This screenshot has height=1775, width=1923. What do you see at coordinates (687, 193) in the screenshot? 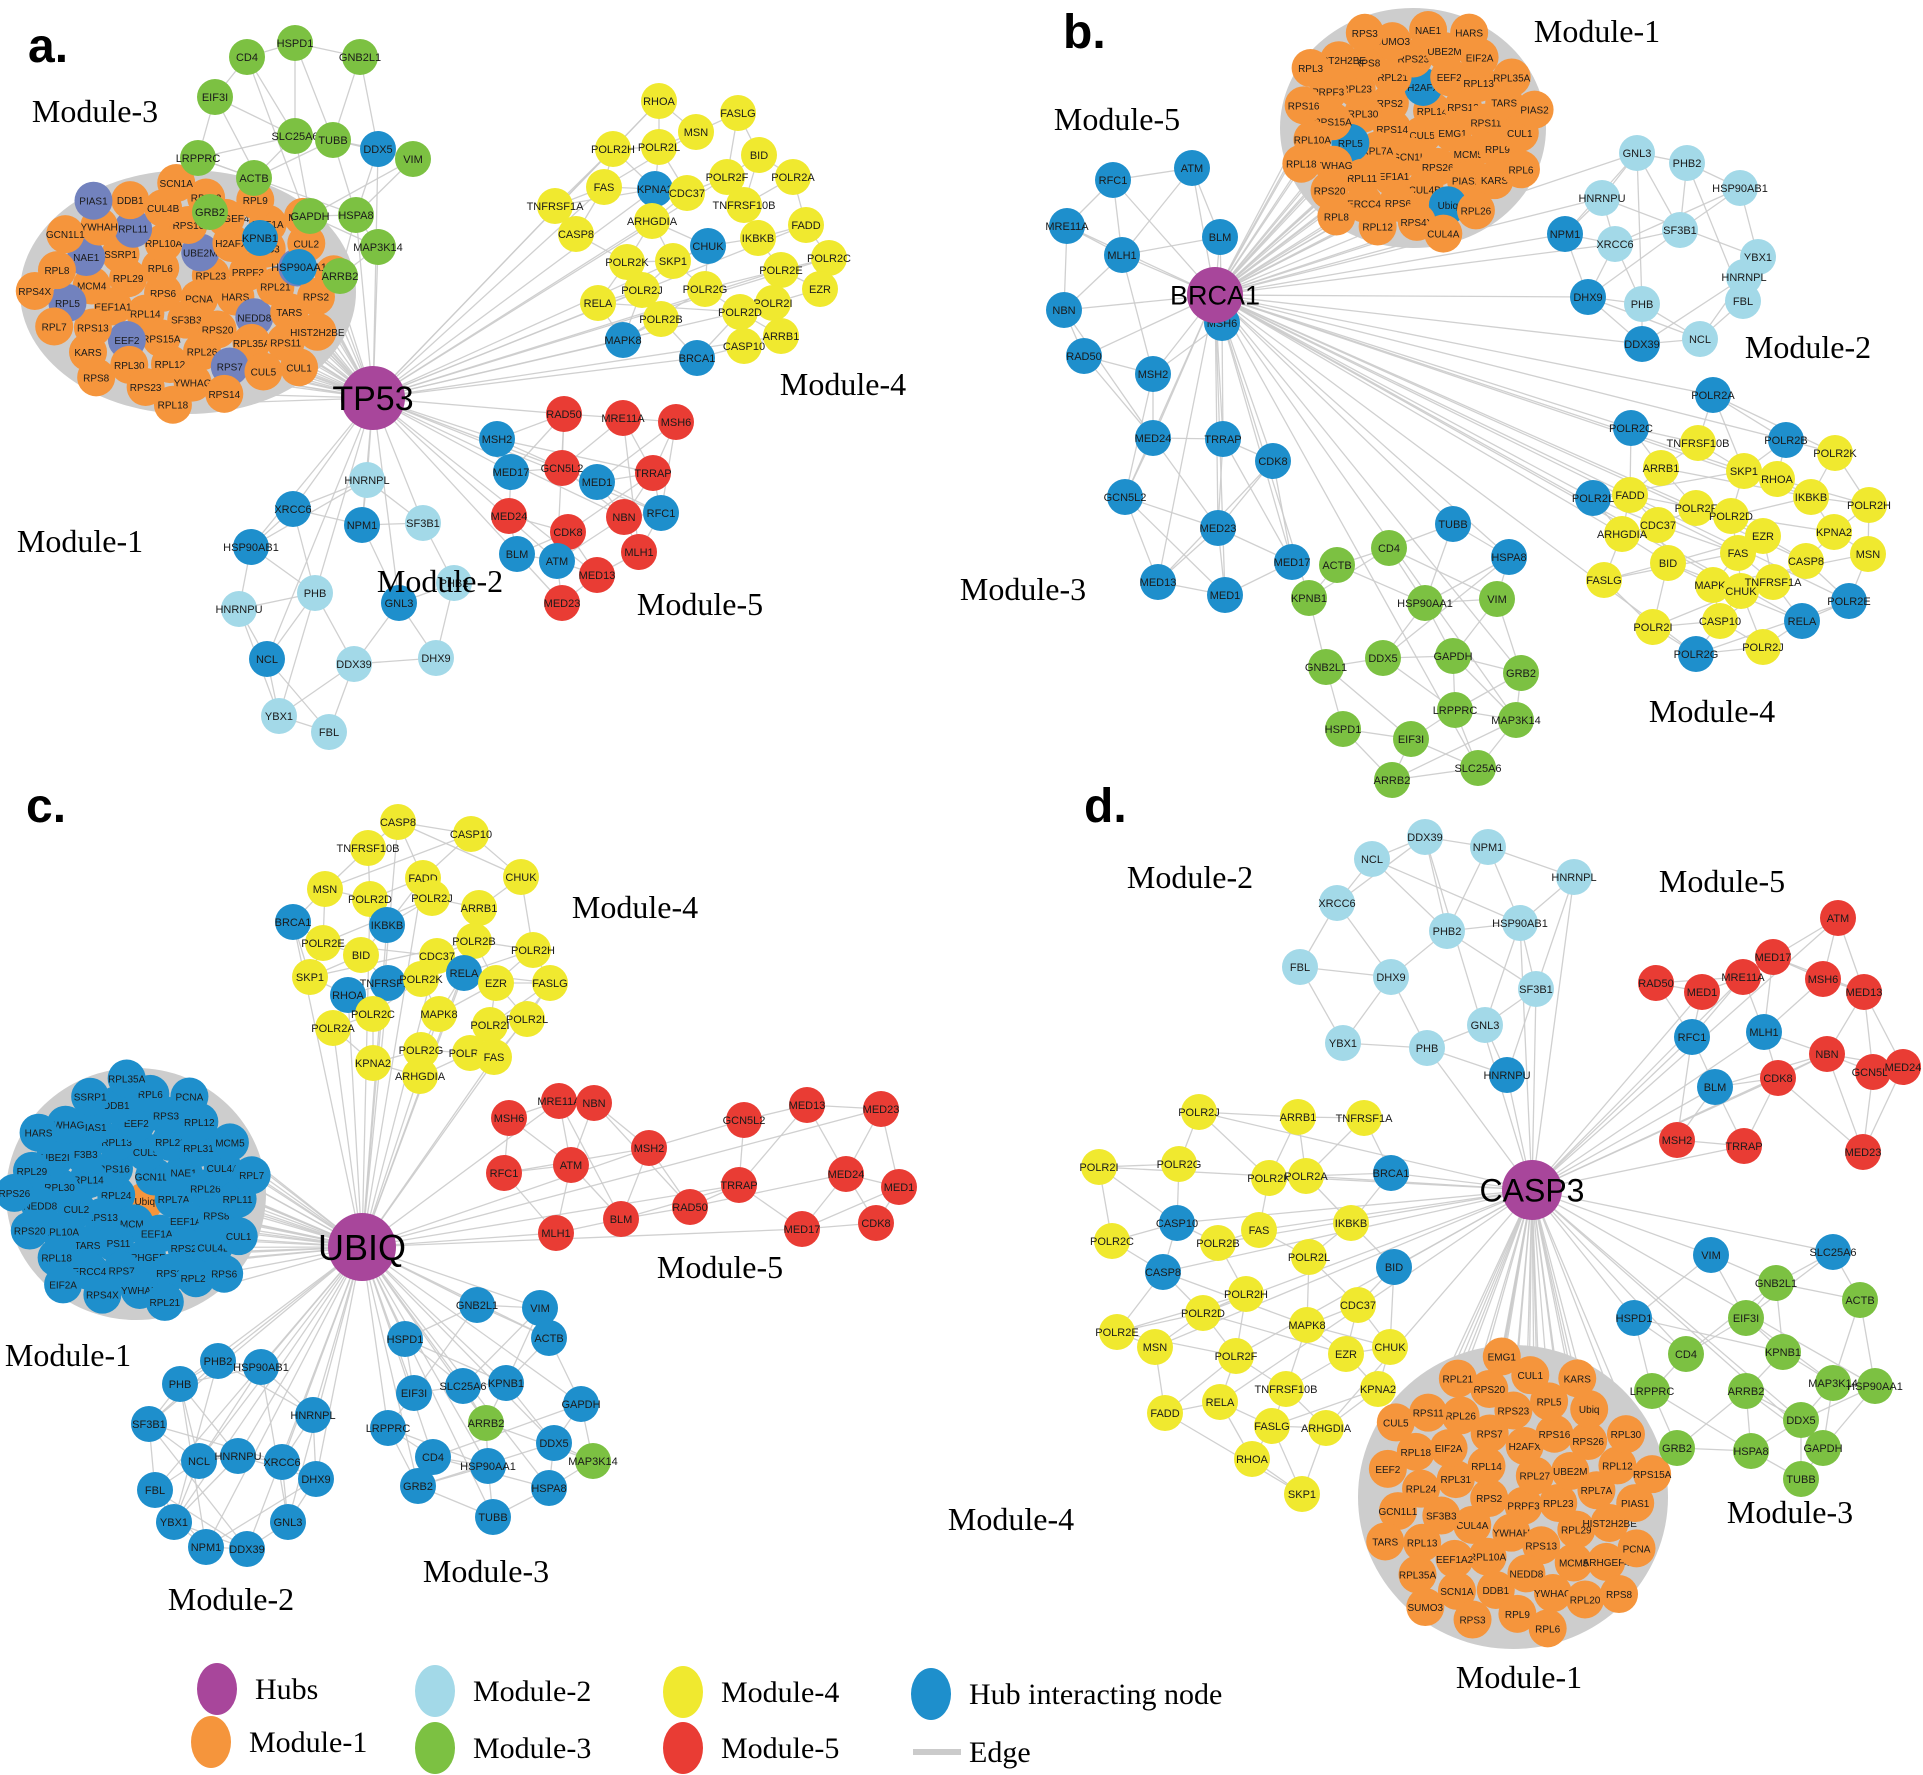
I see `node-CDC37: CDC37` at bounding box center [687, 193].